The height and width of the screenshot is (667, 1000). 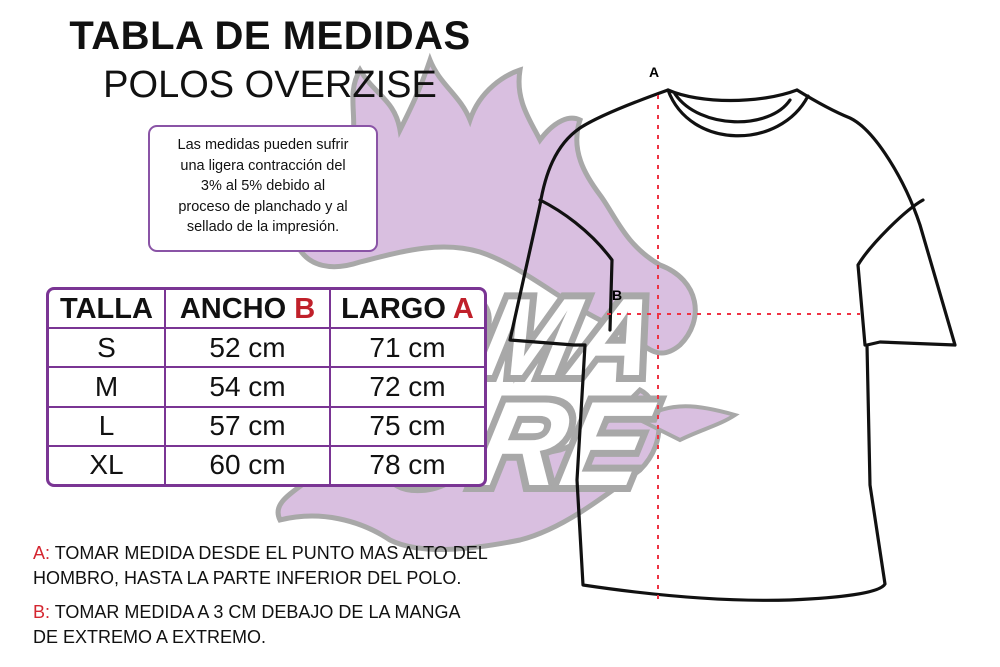 I want to click on cell-largo: 75 cm, so click(x=406, y=426).